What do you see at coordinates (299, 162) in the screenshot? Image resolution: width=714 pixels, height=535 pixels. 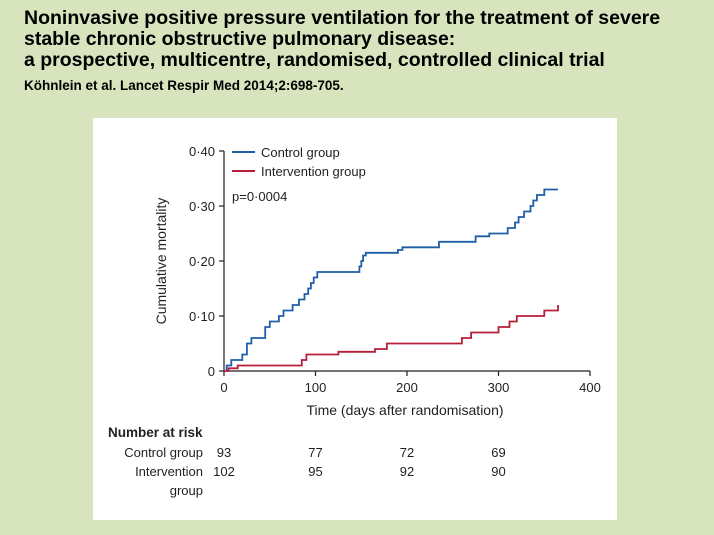 I see `legend: Control group Intervention group` at bounding box center [299, 162].